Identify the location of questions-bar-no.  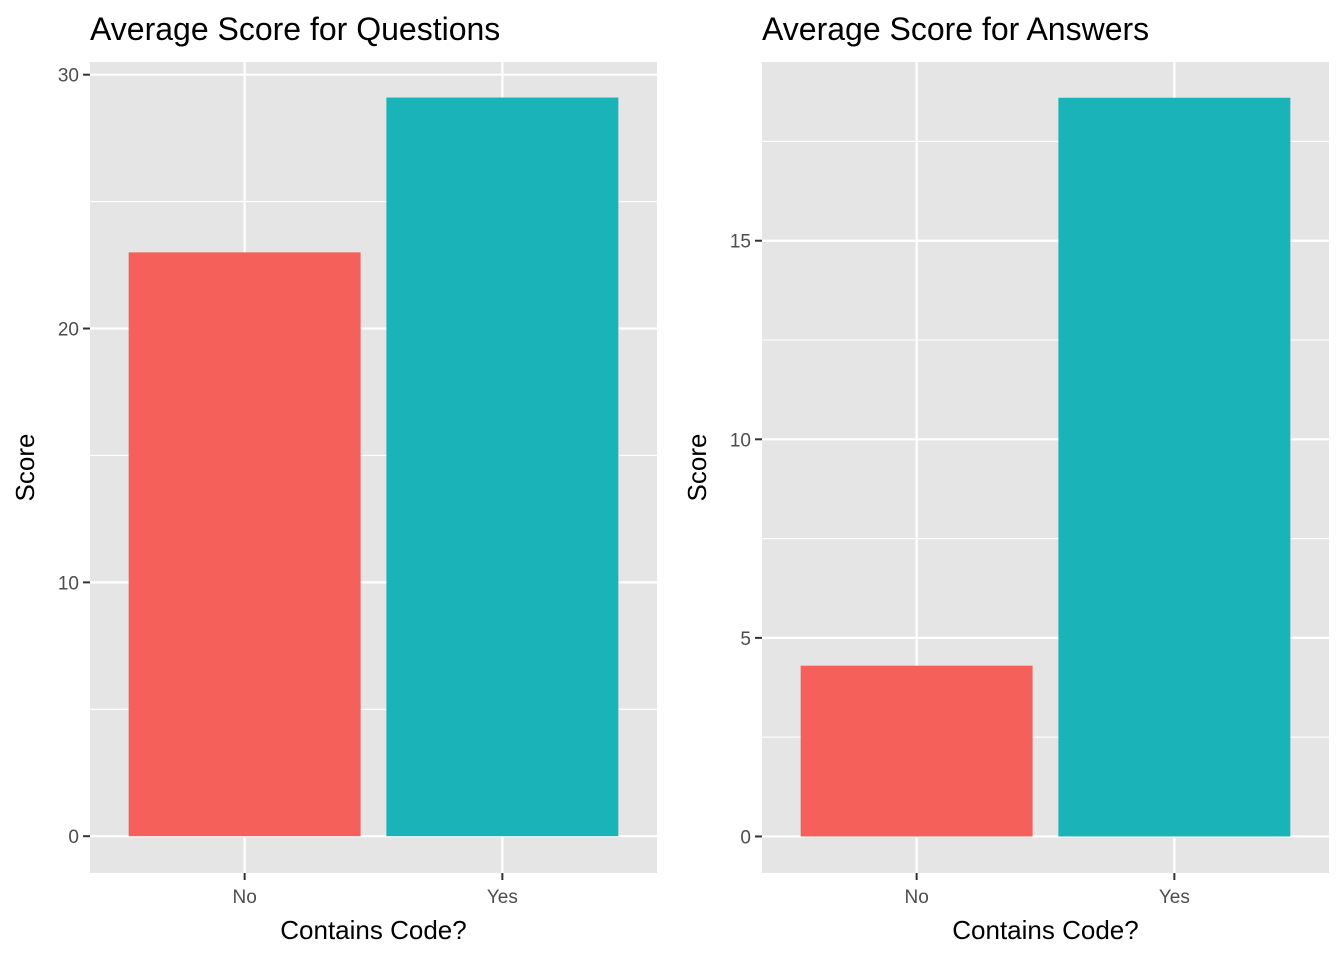
(244, 544).